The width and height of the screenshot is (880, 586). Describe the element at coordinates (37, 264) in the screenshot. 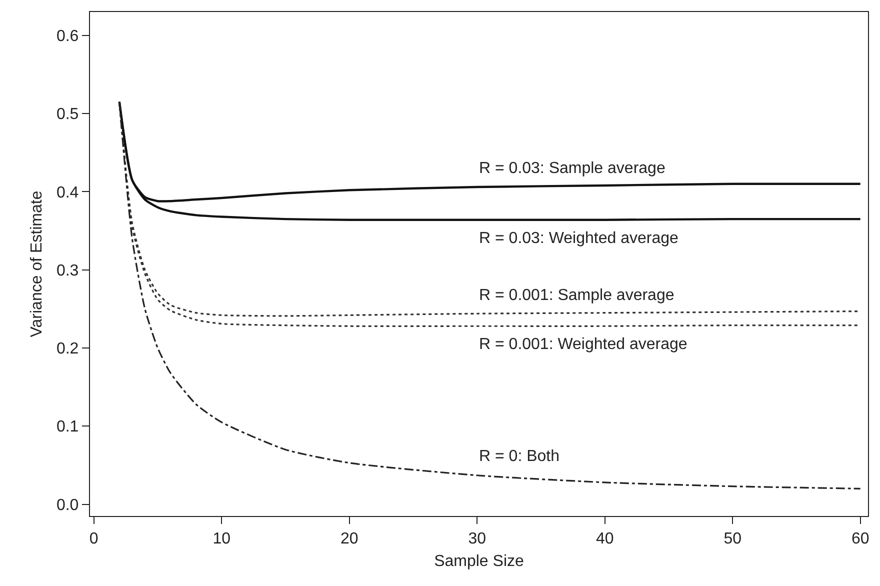

I see `y-axis-title: Variance of Estimate` at that location.